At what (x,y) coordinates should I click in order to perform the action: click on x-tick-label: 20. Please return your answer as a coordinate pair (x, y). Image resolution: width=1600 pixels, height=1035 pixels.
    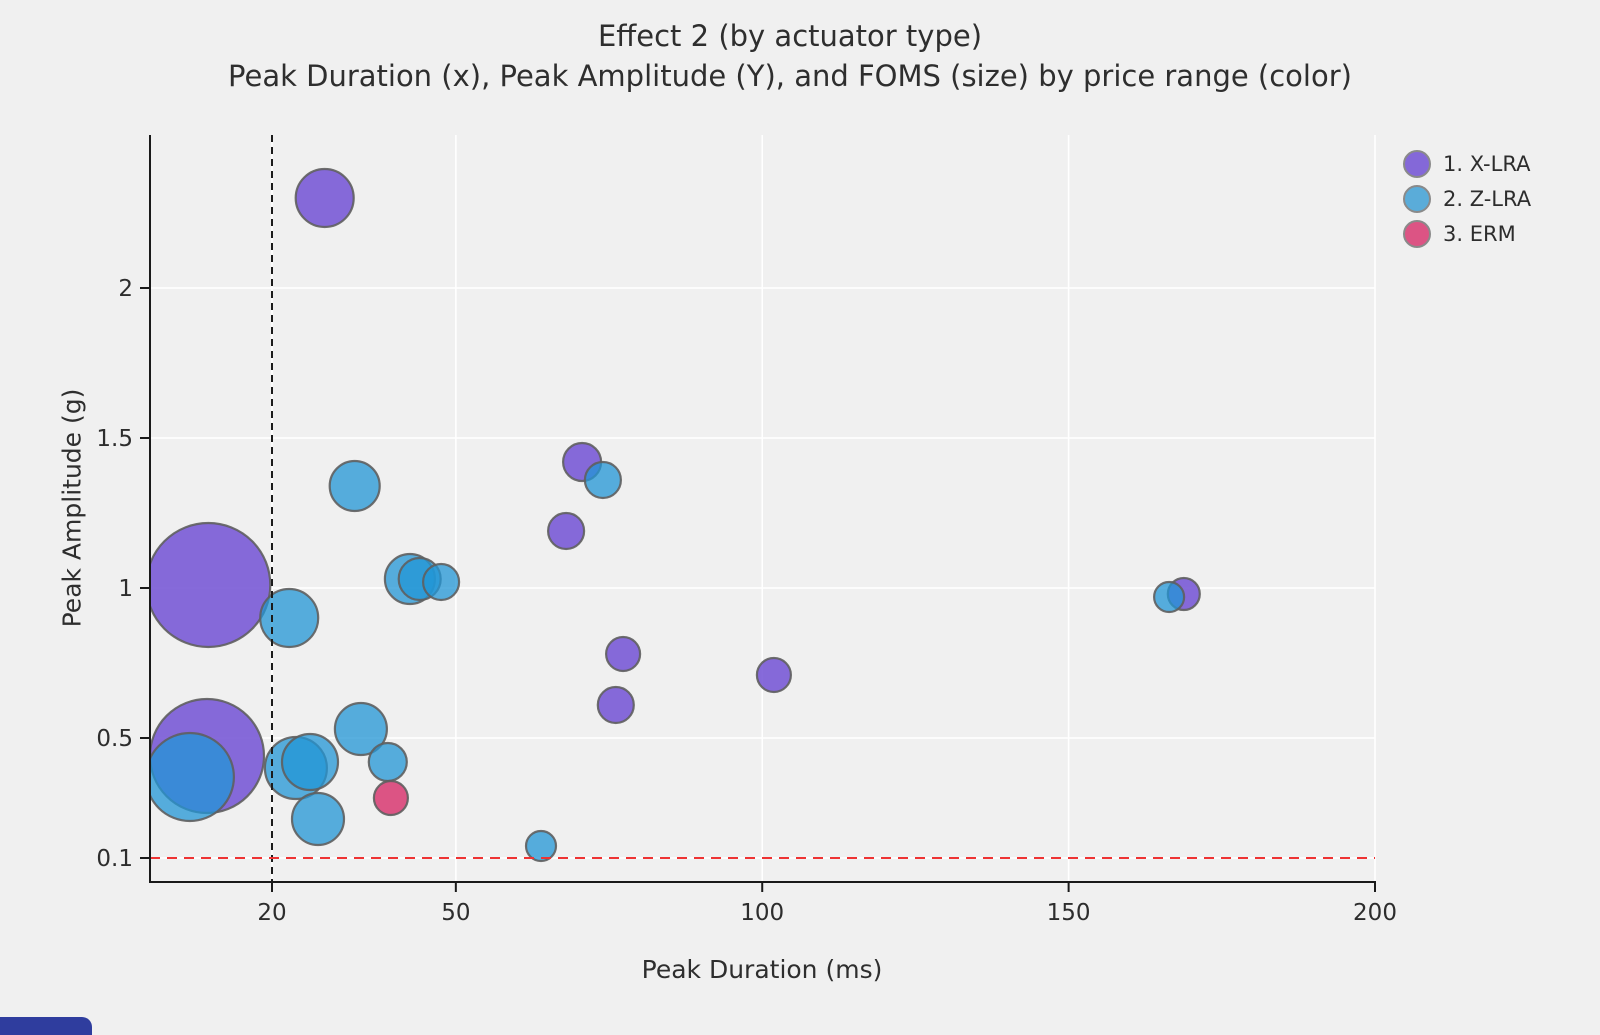
    Looking at the image, I should click on (271, 913).